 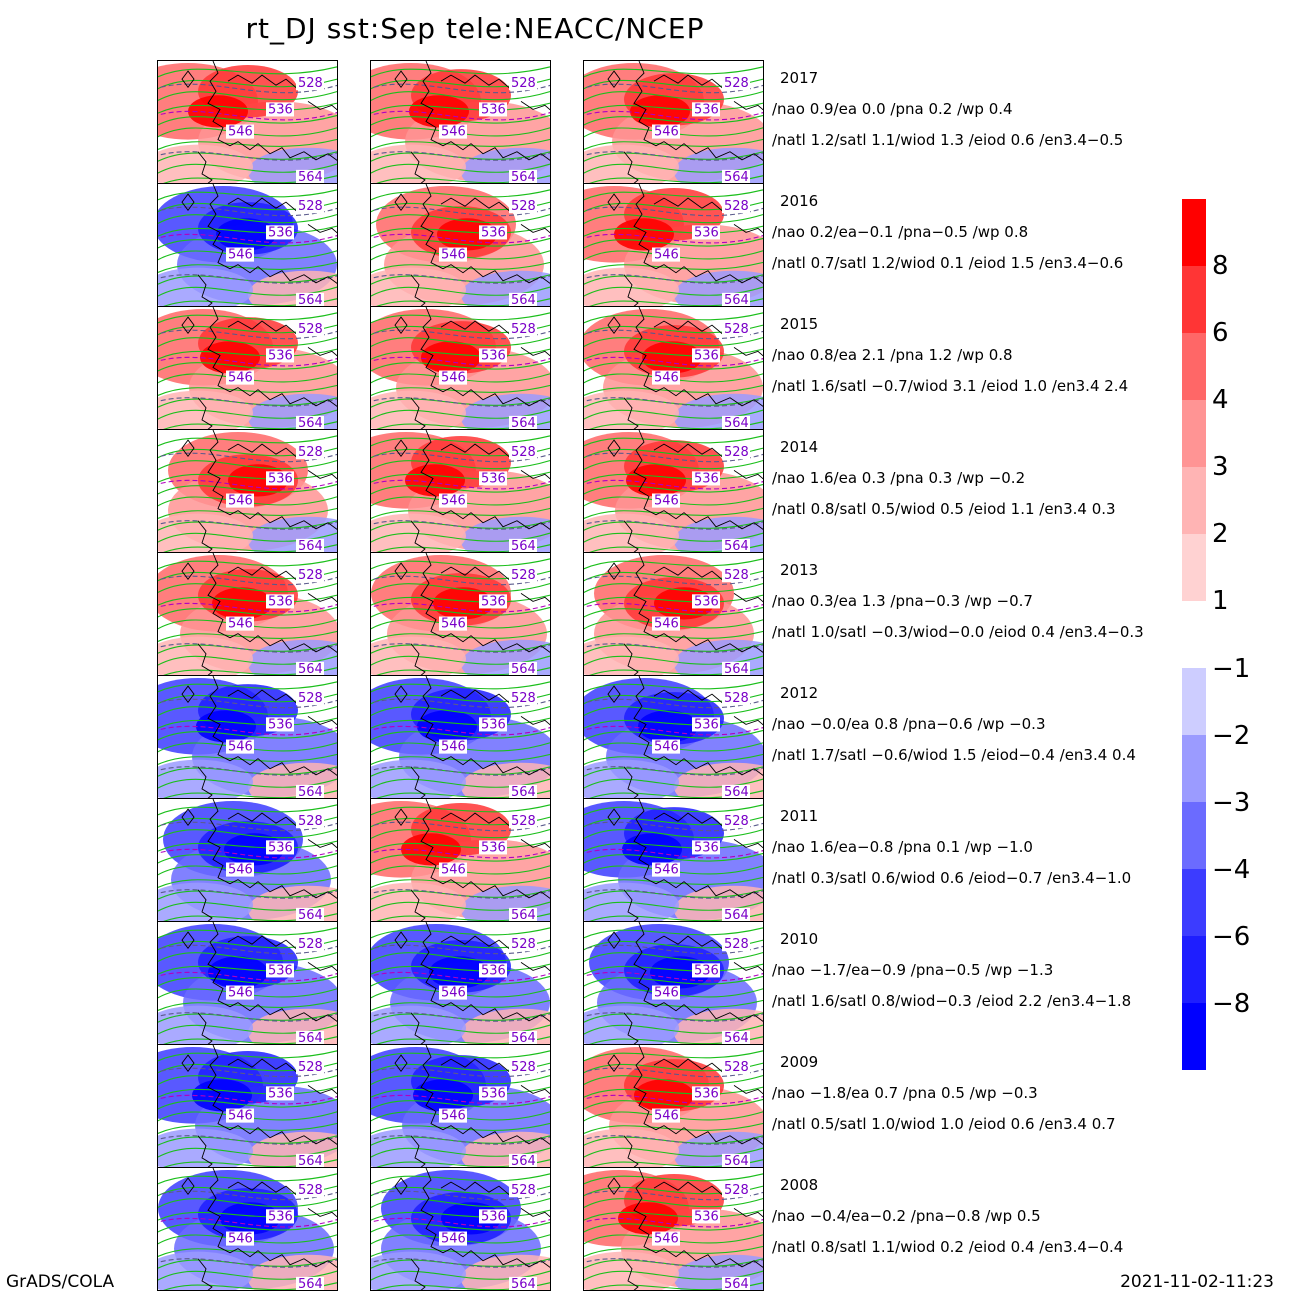 I want to click on colorbar-tick-label: 3, so click(x=1220, y=467).